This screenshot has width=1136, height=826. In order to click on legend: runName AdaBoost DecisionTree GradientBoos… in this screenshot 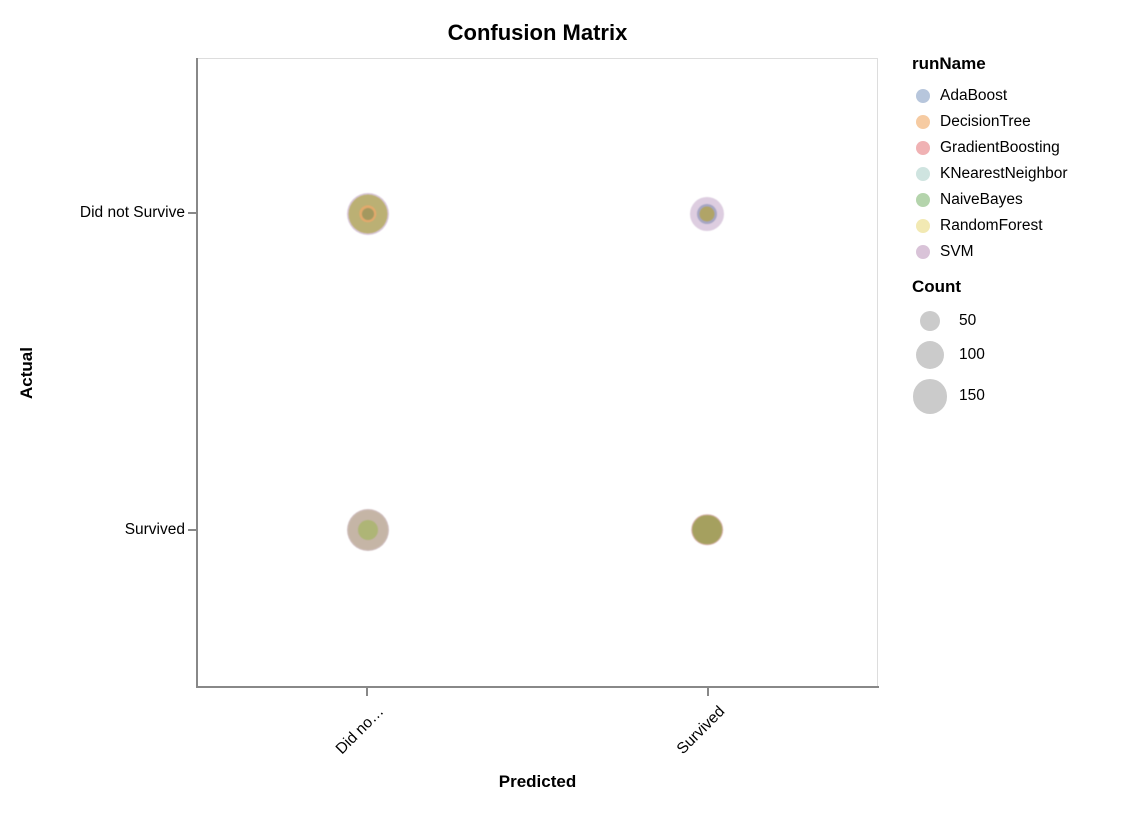, I will do `click(1022, 236)`.